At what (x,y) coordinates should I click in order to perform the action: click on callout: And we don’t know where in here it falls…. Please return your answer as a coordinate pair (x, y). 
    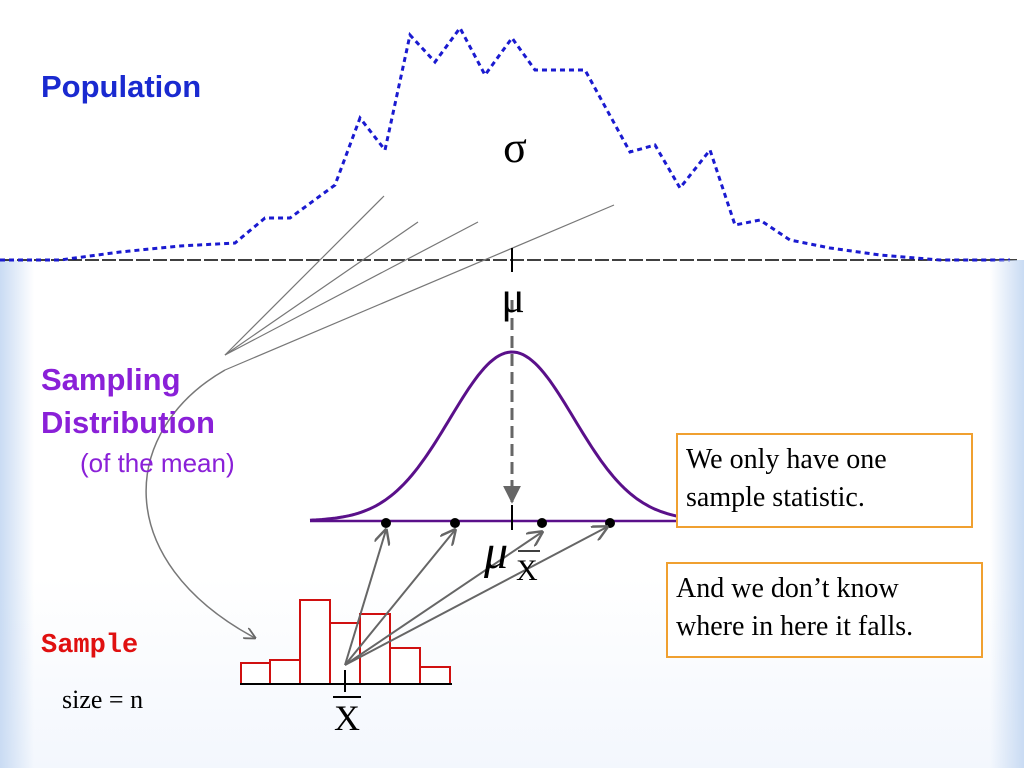
    Looking at the image, I should click on (824, 610).